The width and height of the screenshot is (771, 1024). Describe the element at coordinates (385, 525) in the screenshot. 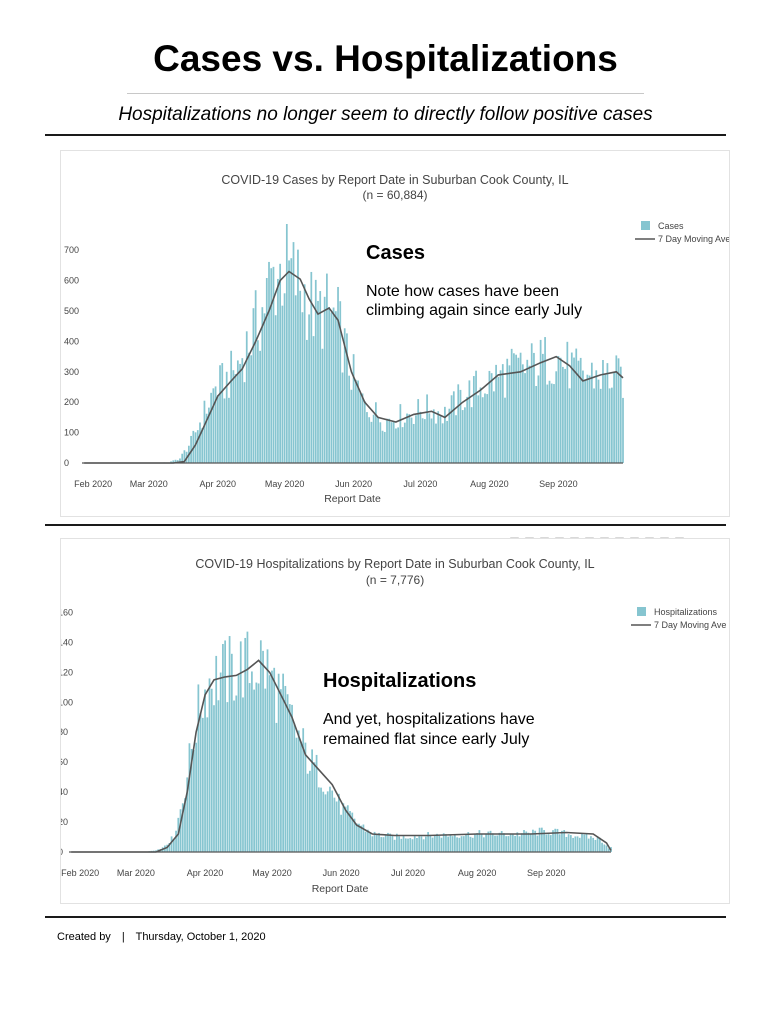

I see `section-divider-middle` at that location.